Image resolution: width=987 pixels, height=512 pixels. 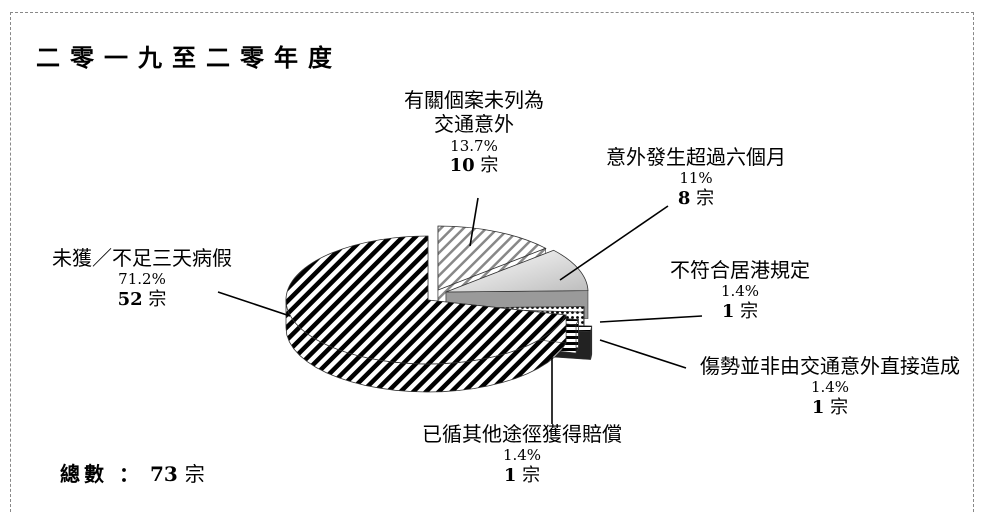 What do you see at coordinates (142, 258) in the screenshot?
I see `slice-category: 未獲／不足三天病假` at bounding box center [142, 258].